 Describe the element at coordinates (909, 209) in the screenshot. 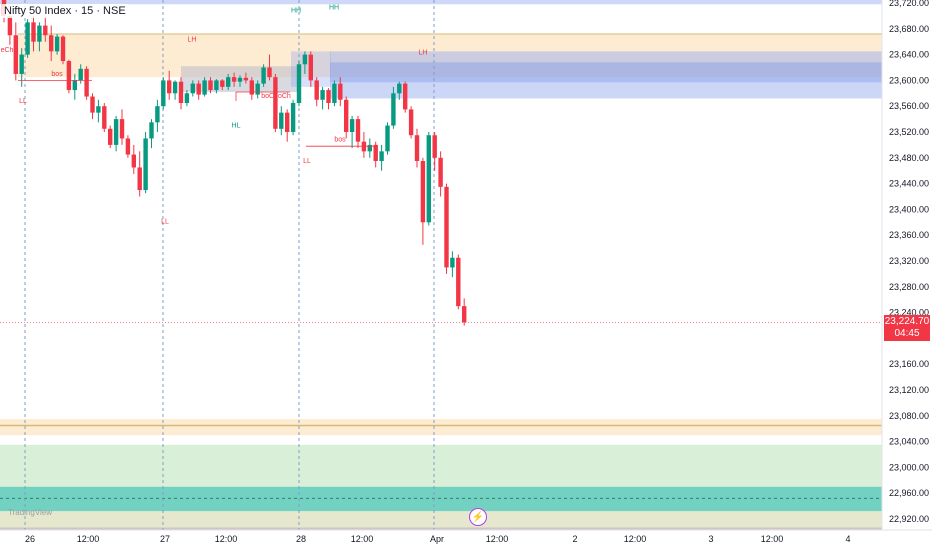

I see `price-tick-label: 23,400.00` at that location.